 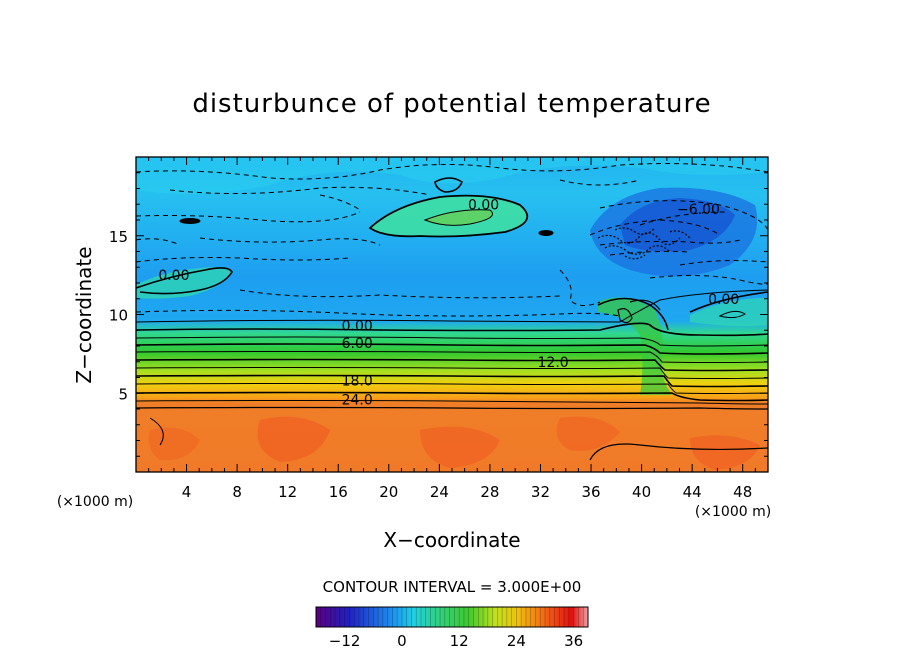 What do you see at coordinates (118, 316) in the screenshot?
I see `y-tick-label: 10` at bounding box center [118, 316].